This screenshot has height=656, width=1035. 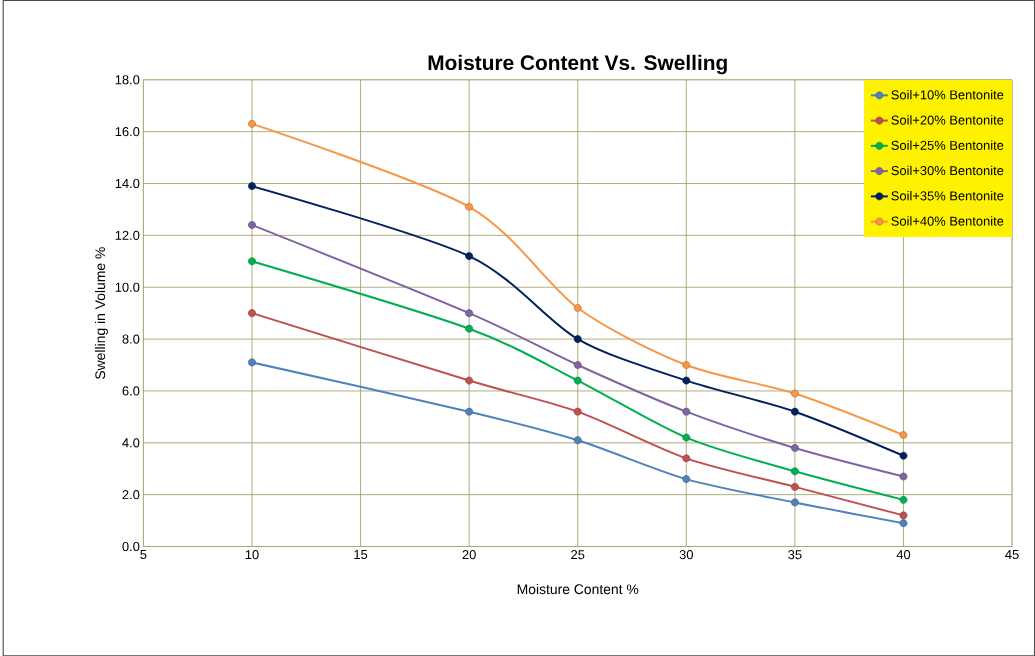 What do you see at coordinates (947, 120) in the screenshot?
I see `legend-label: Soil+20% Bentonite` at bounding box center [947, 120].